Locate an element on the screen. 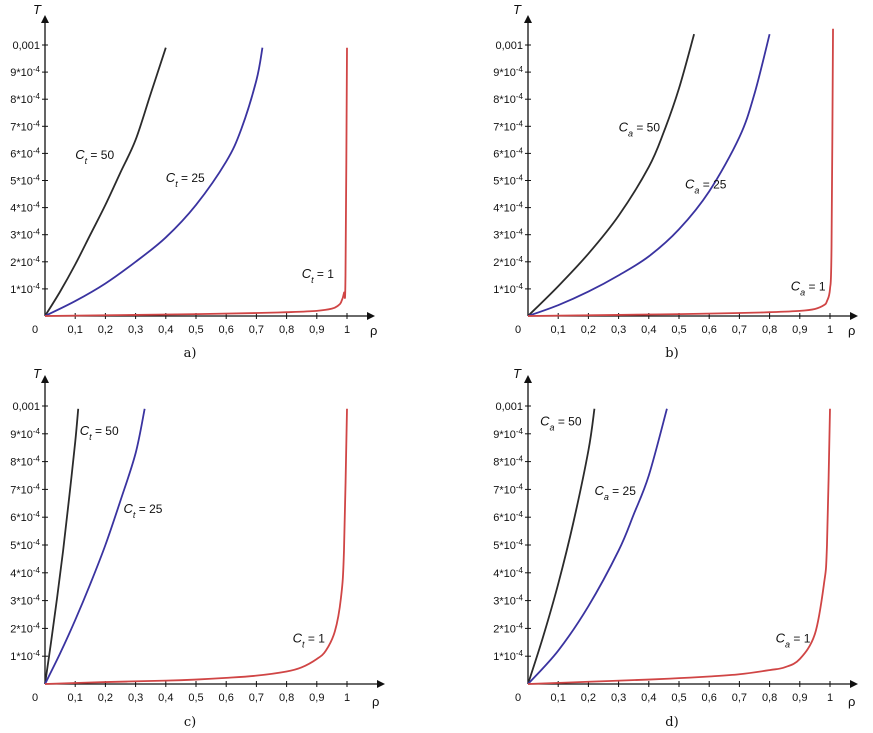  series-label-C50: Ct = 50 is located at coordinates (94, 156).